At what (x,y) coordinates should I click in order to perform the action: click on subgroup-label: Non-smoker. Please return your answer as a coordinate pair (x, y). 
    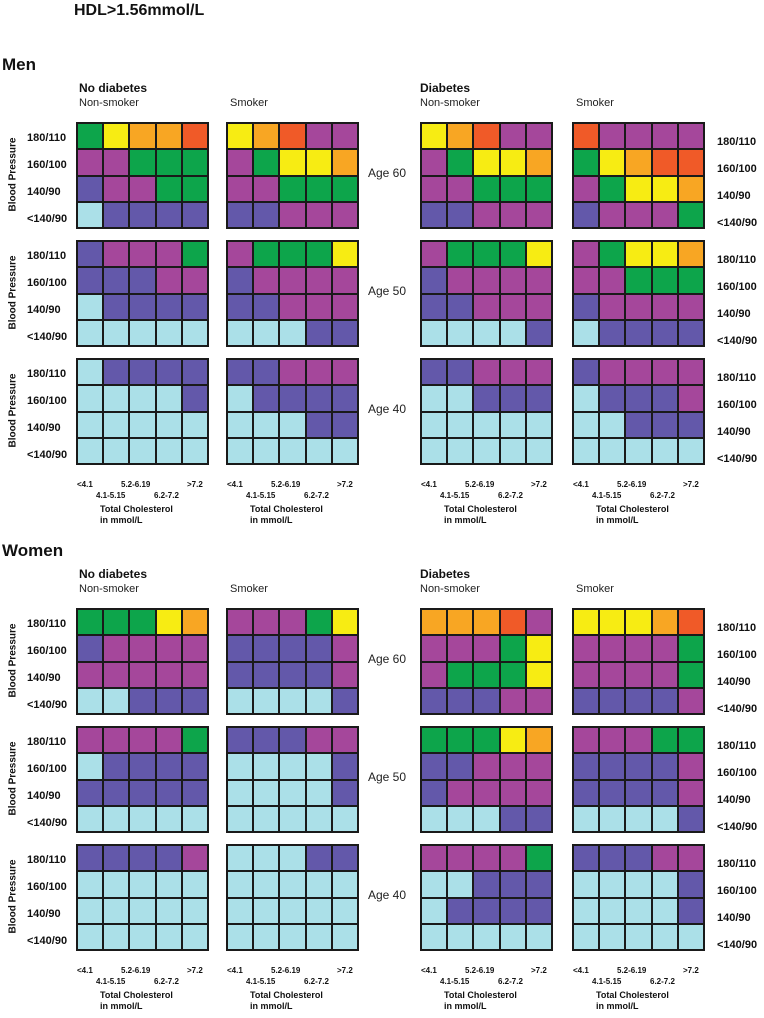
    Looking at the image, I should click on (450, 589).